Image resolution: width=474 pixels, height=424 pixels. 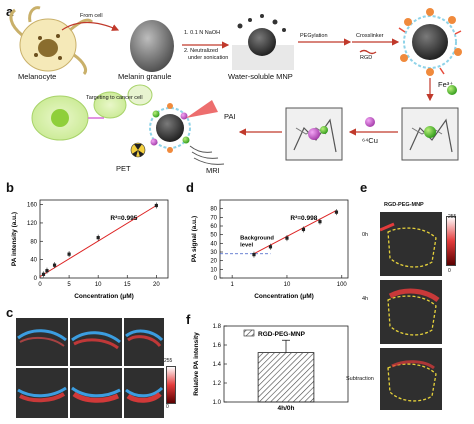 What do you see at coordinates (314, 36) in the screenshot?
I see `label-pegylation: PEGylation` at bounding box center [314, 36].